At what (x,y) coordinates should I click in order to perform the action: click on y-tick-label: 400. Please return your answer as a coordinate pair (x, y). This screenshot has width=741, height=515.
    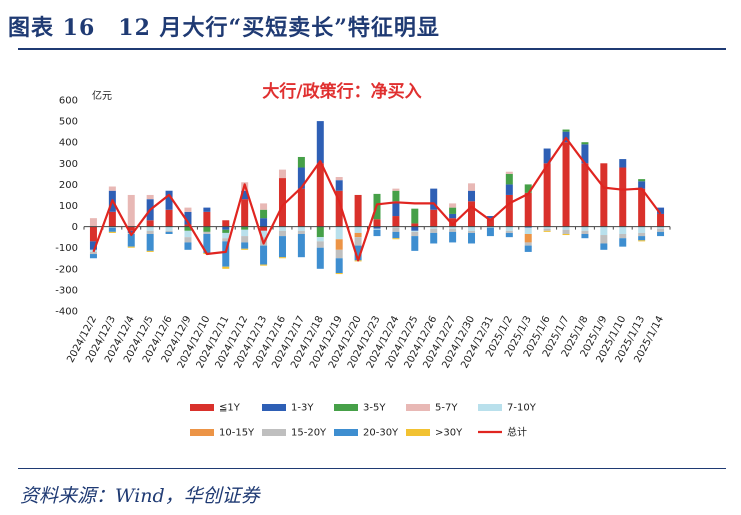
    Looking at the image, I should click on (68, 143).